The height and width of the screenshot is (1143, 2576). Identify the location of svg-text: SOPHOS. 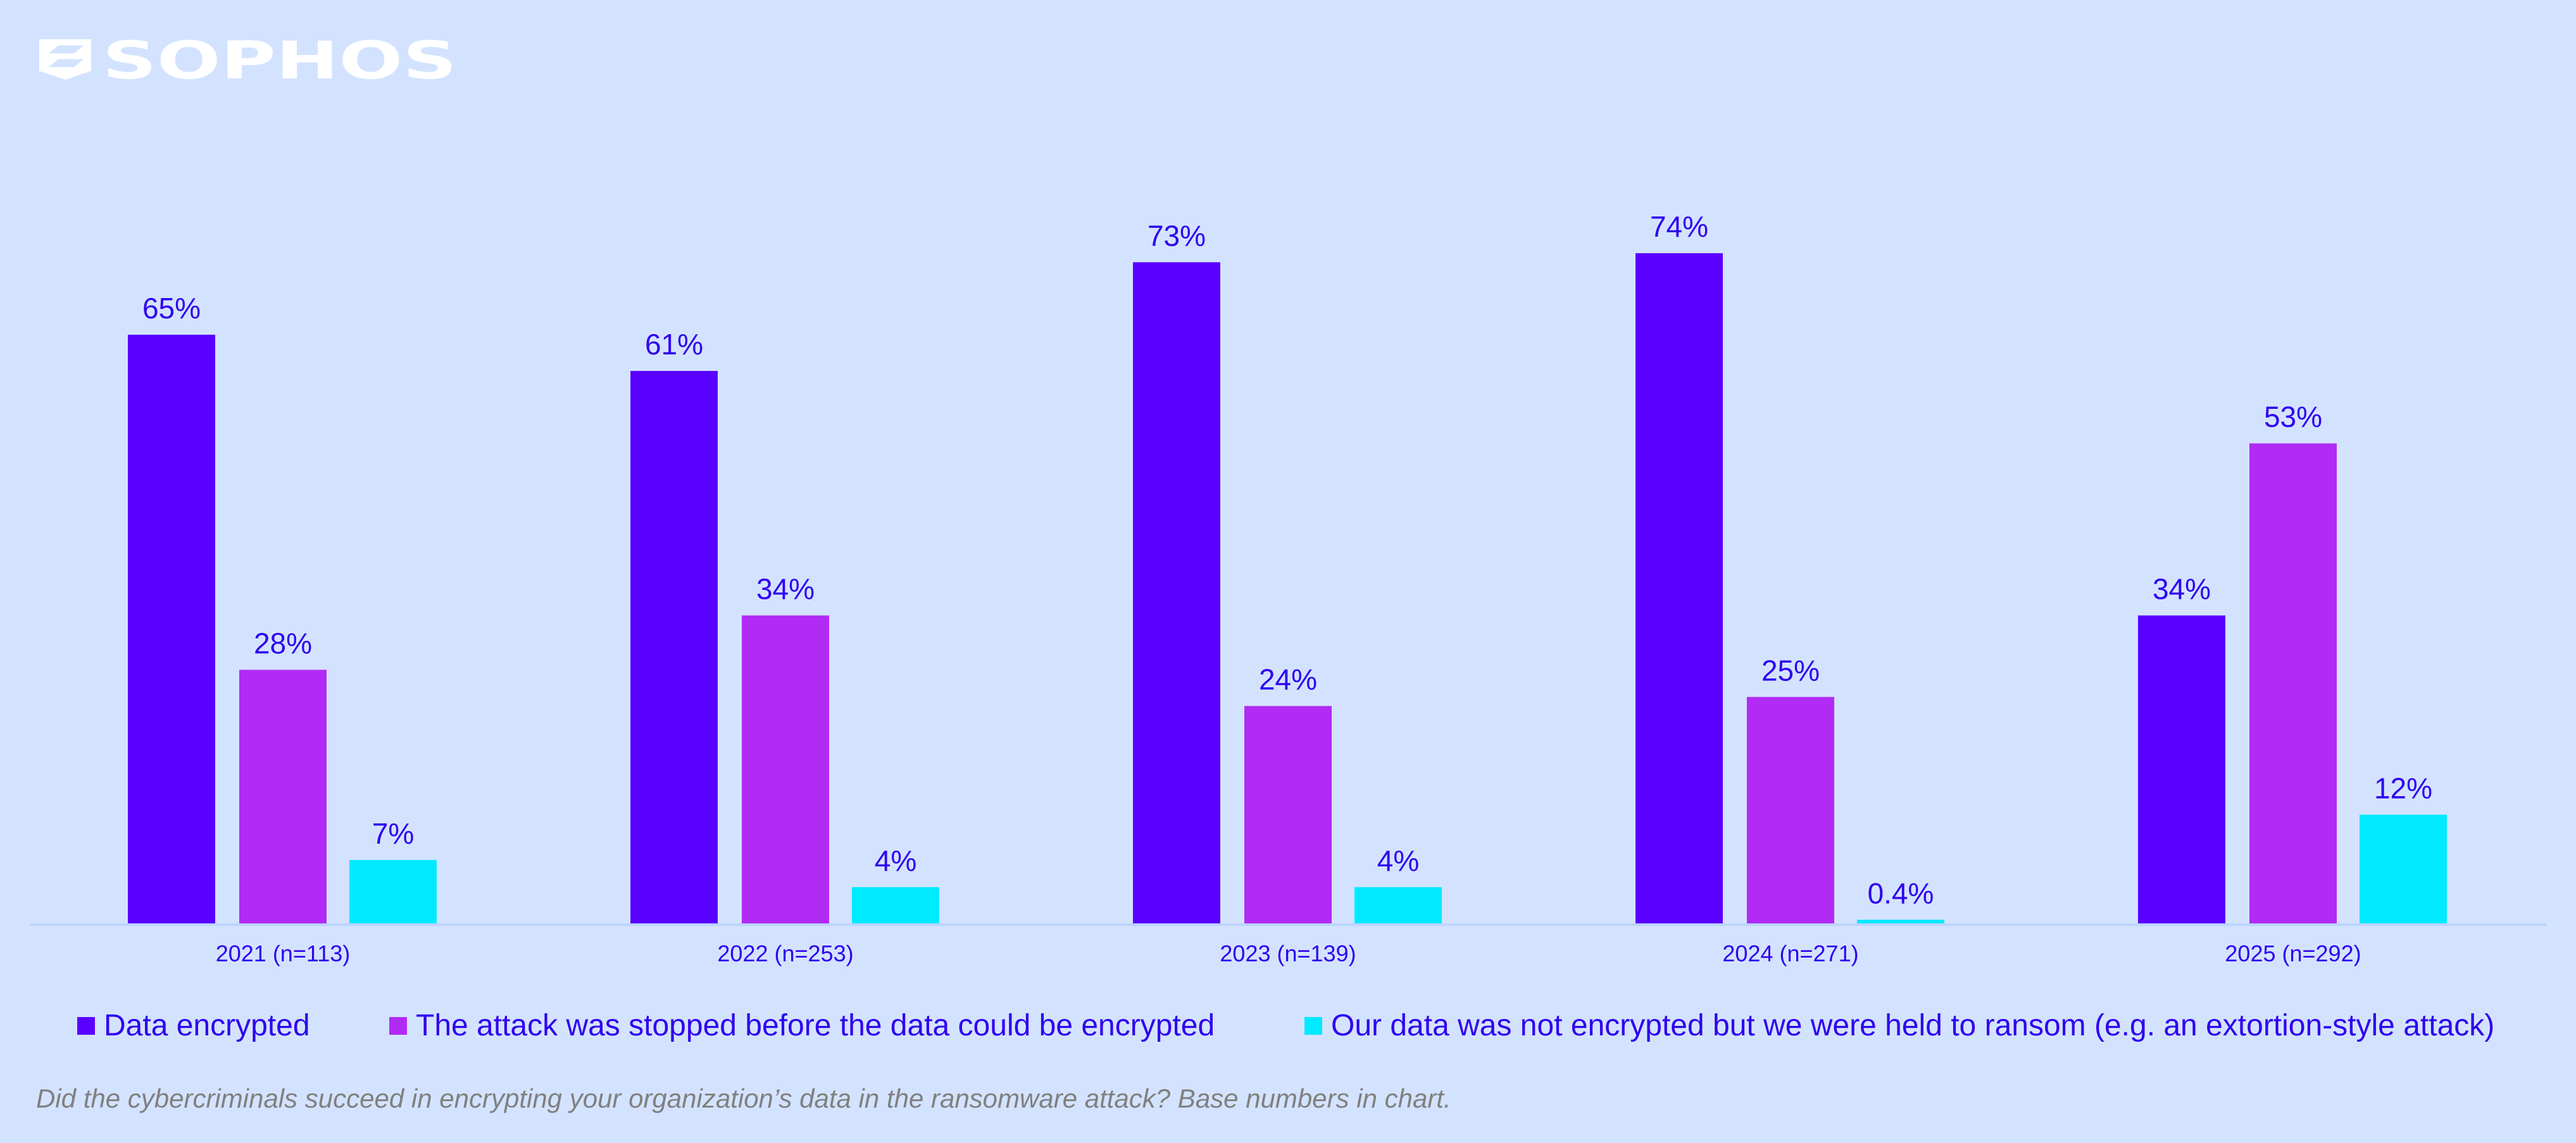
(280, 59).